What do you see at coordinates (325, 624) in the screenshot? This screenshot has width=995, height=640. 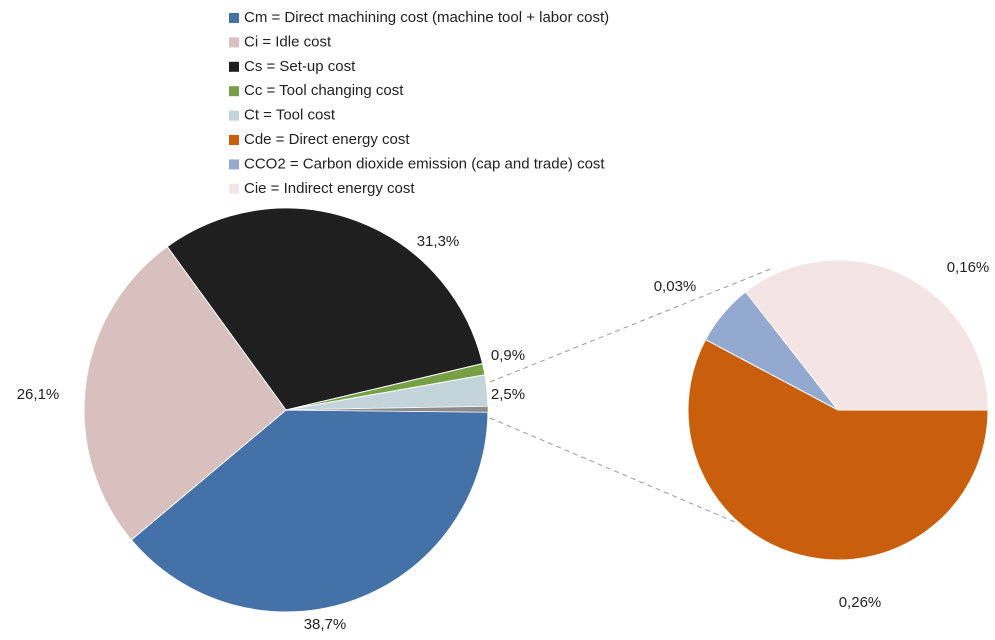 I see `data-label: 38,7%` at bounding box center [325, 624].